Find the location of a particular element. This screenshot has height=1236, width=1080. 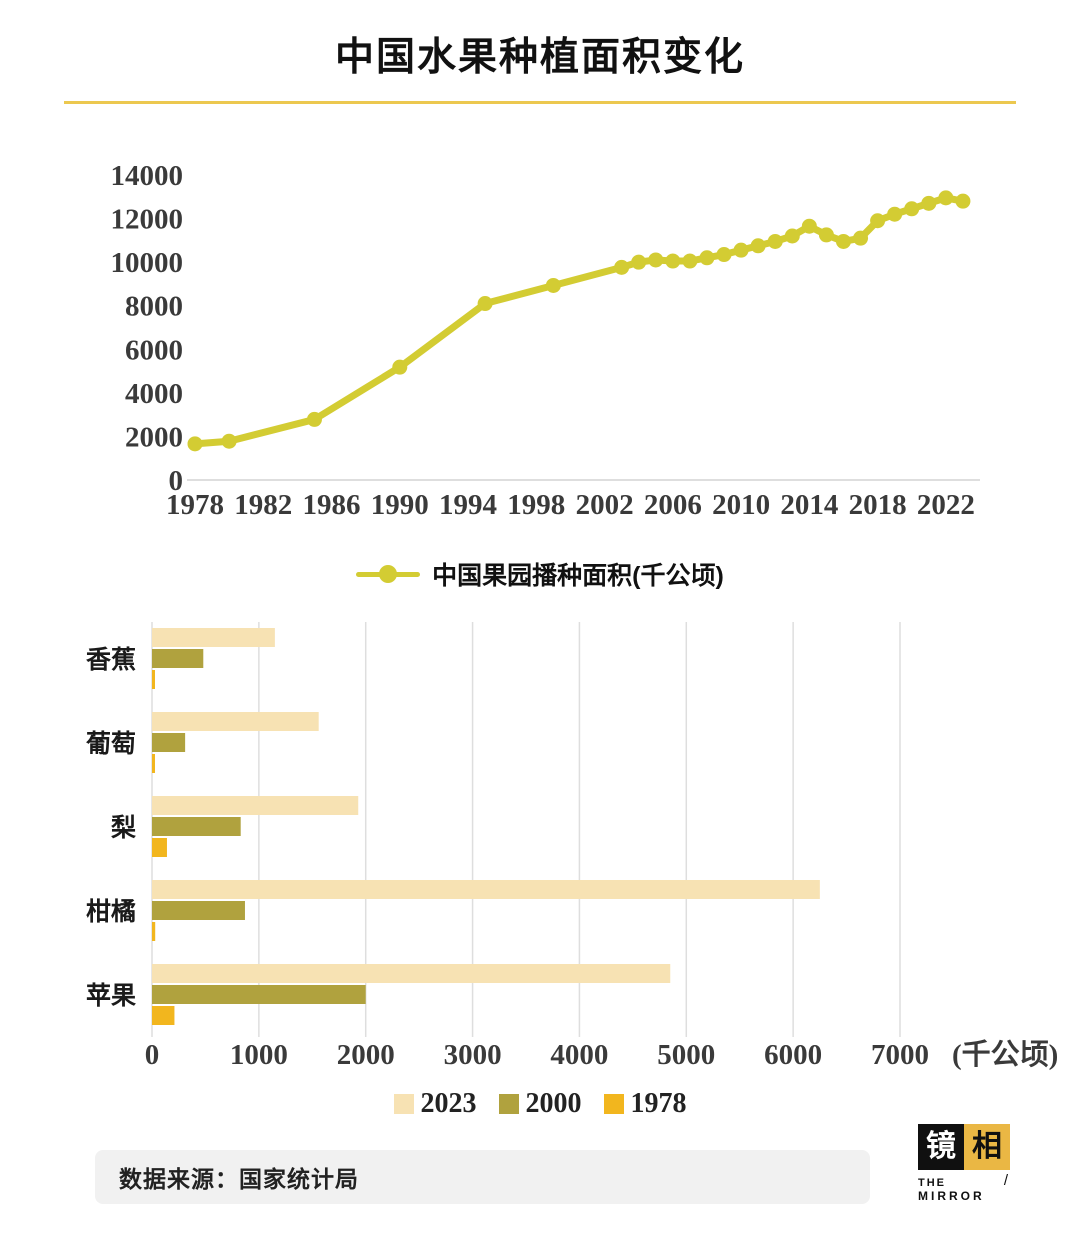

legend-label: 2000 is located at coordinates (553, 1103).